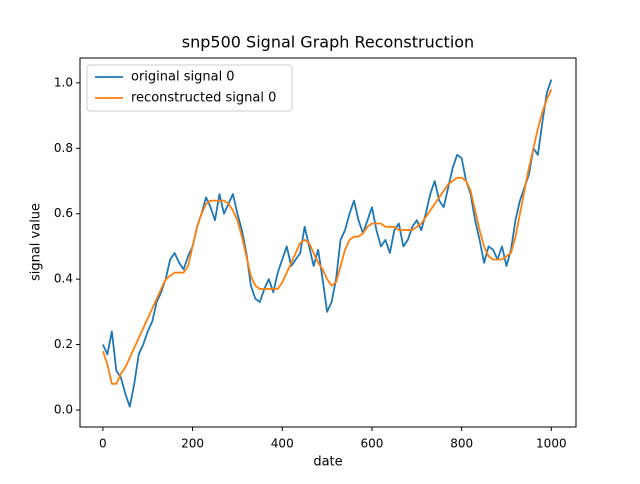 This screenshot has height=484, width=640. What do you see at coordinates (461, 444) in the screenshot?
I see `x-tick-label: 800` at bounding box center [461, 444].